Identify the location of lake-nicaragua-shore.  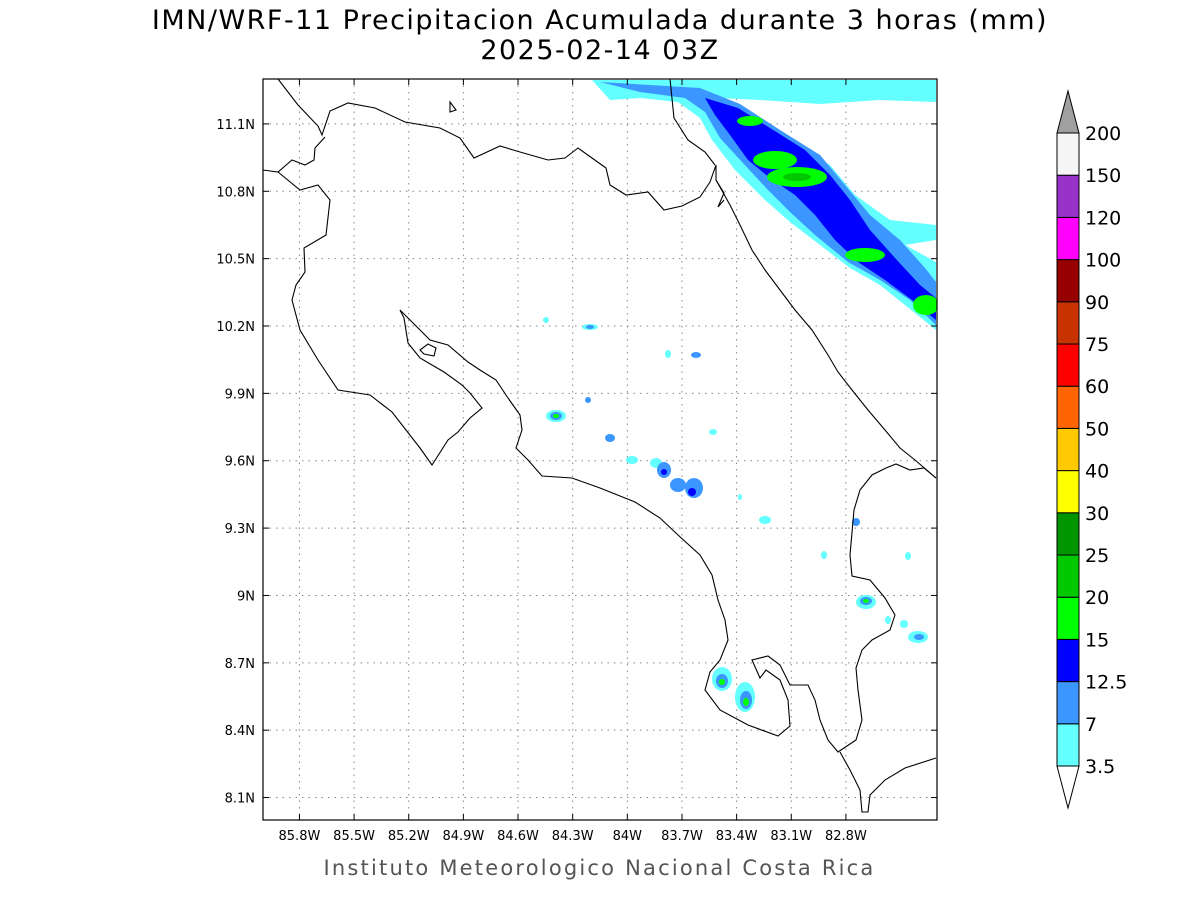
(501, 145).